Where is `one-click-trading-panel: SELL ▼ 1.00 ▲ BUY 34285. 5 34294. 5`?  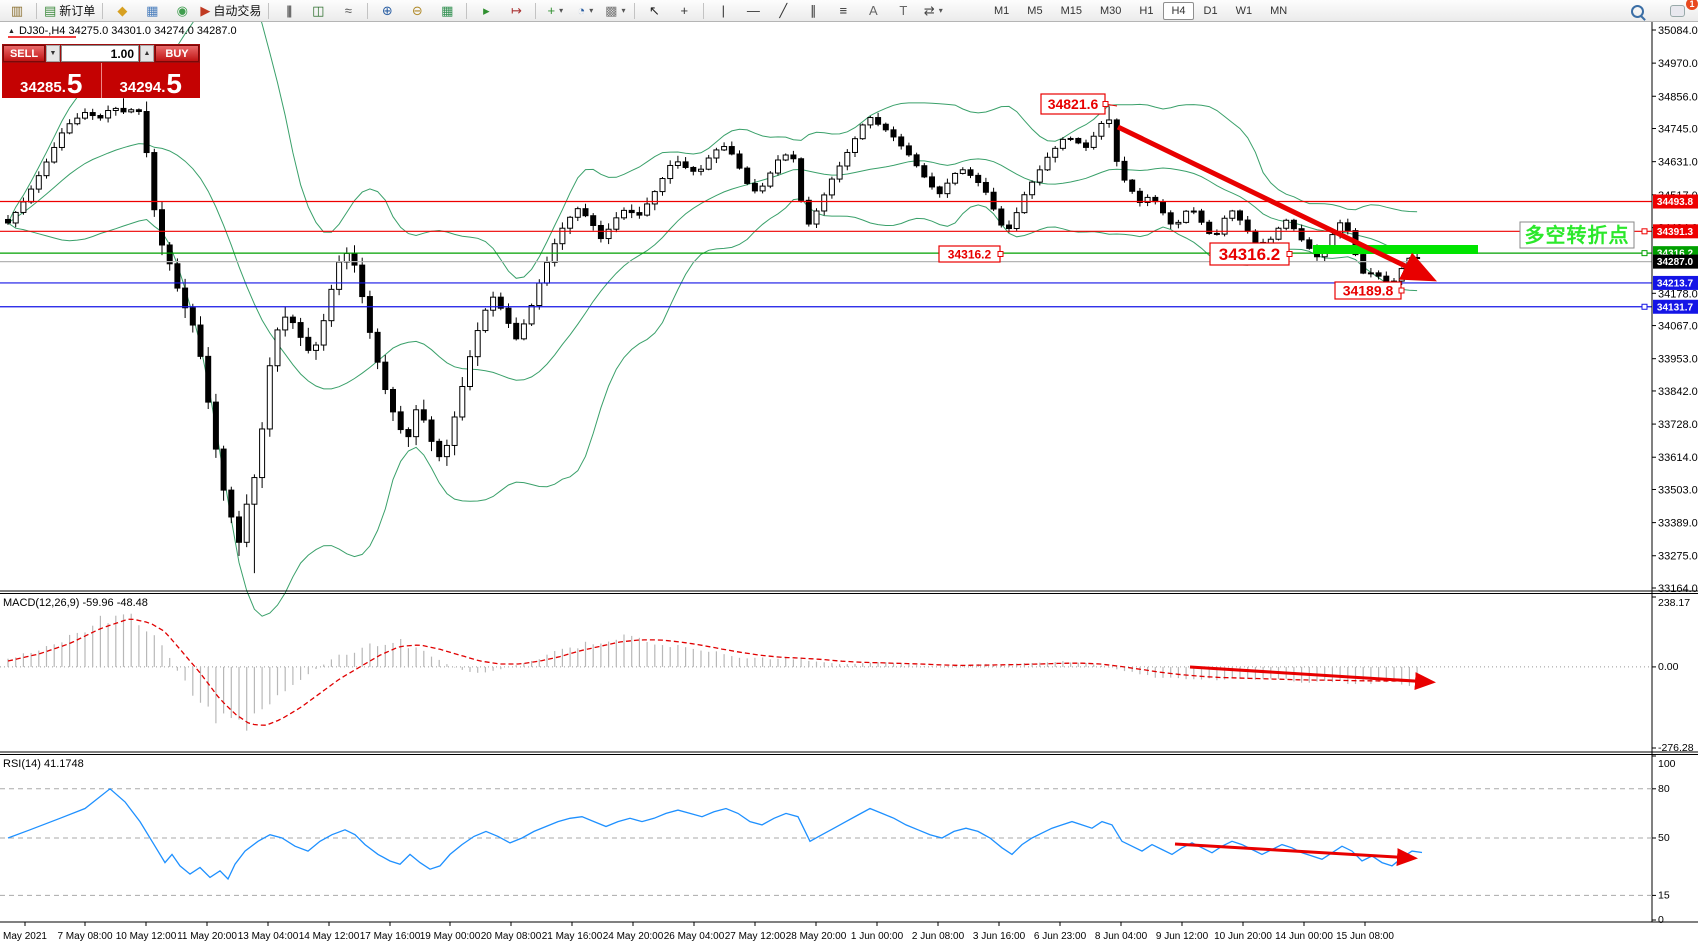
one-click-trading-panel: SELL ▼ 1.00 ▲ BUY 34285. 5 34294. 5 is located at coordinates (101, 71).